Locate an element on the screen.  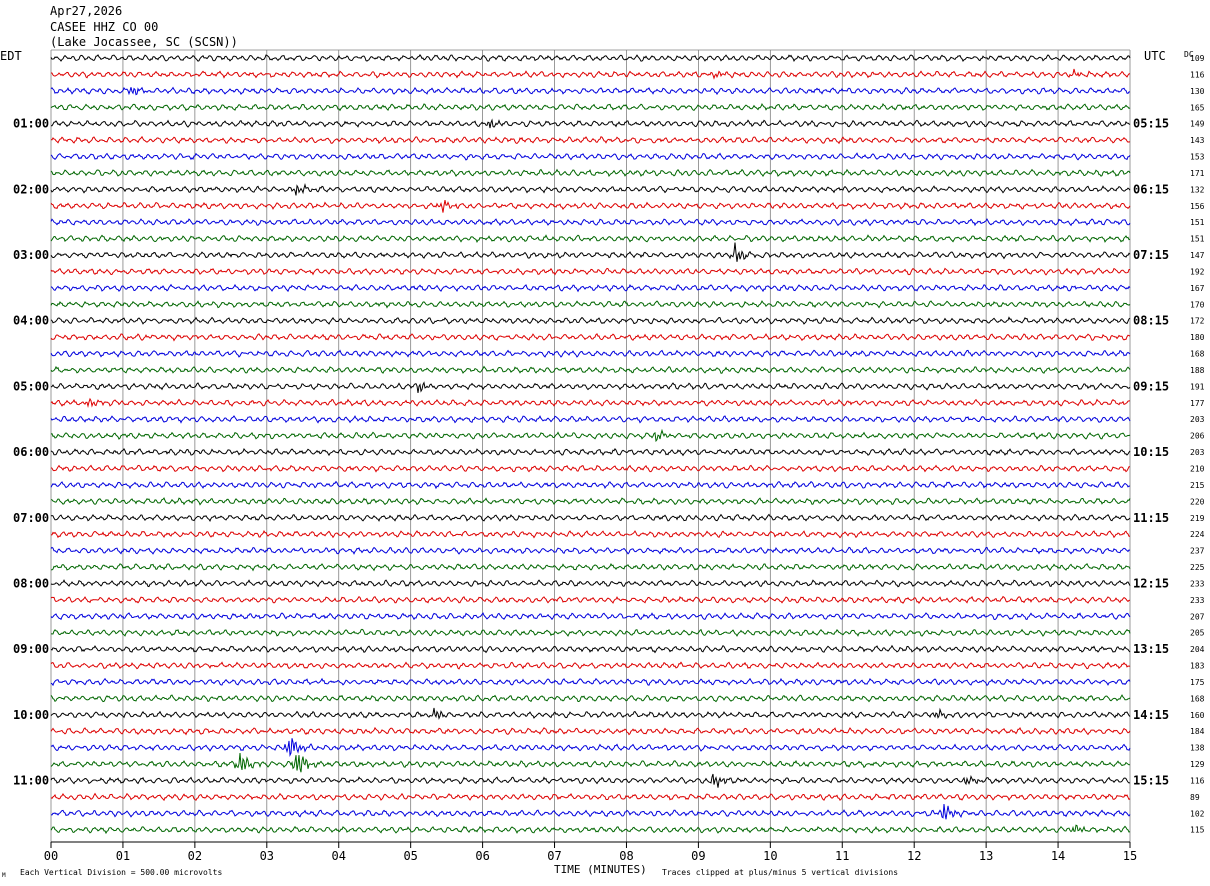
dc-offset-label: 192 is located at coordinates (1197, 271).